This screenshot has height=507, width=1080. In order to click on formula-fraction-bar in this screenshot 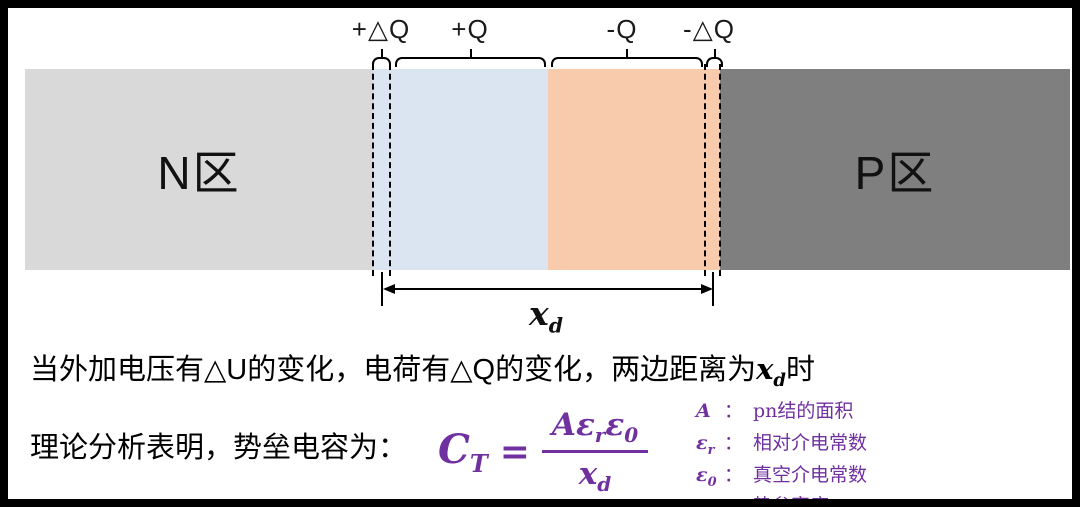, I will do `click(595, 452)`.